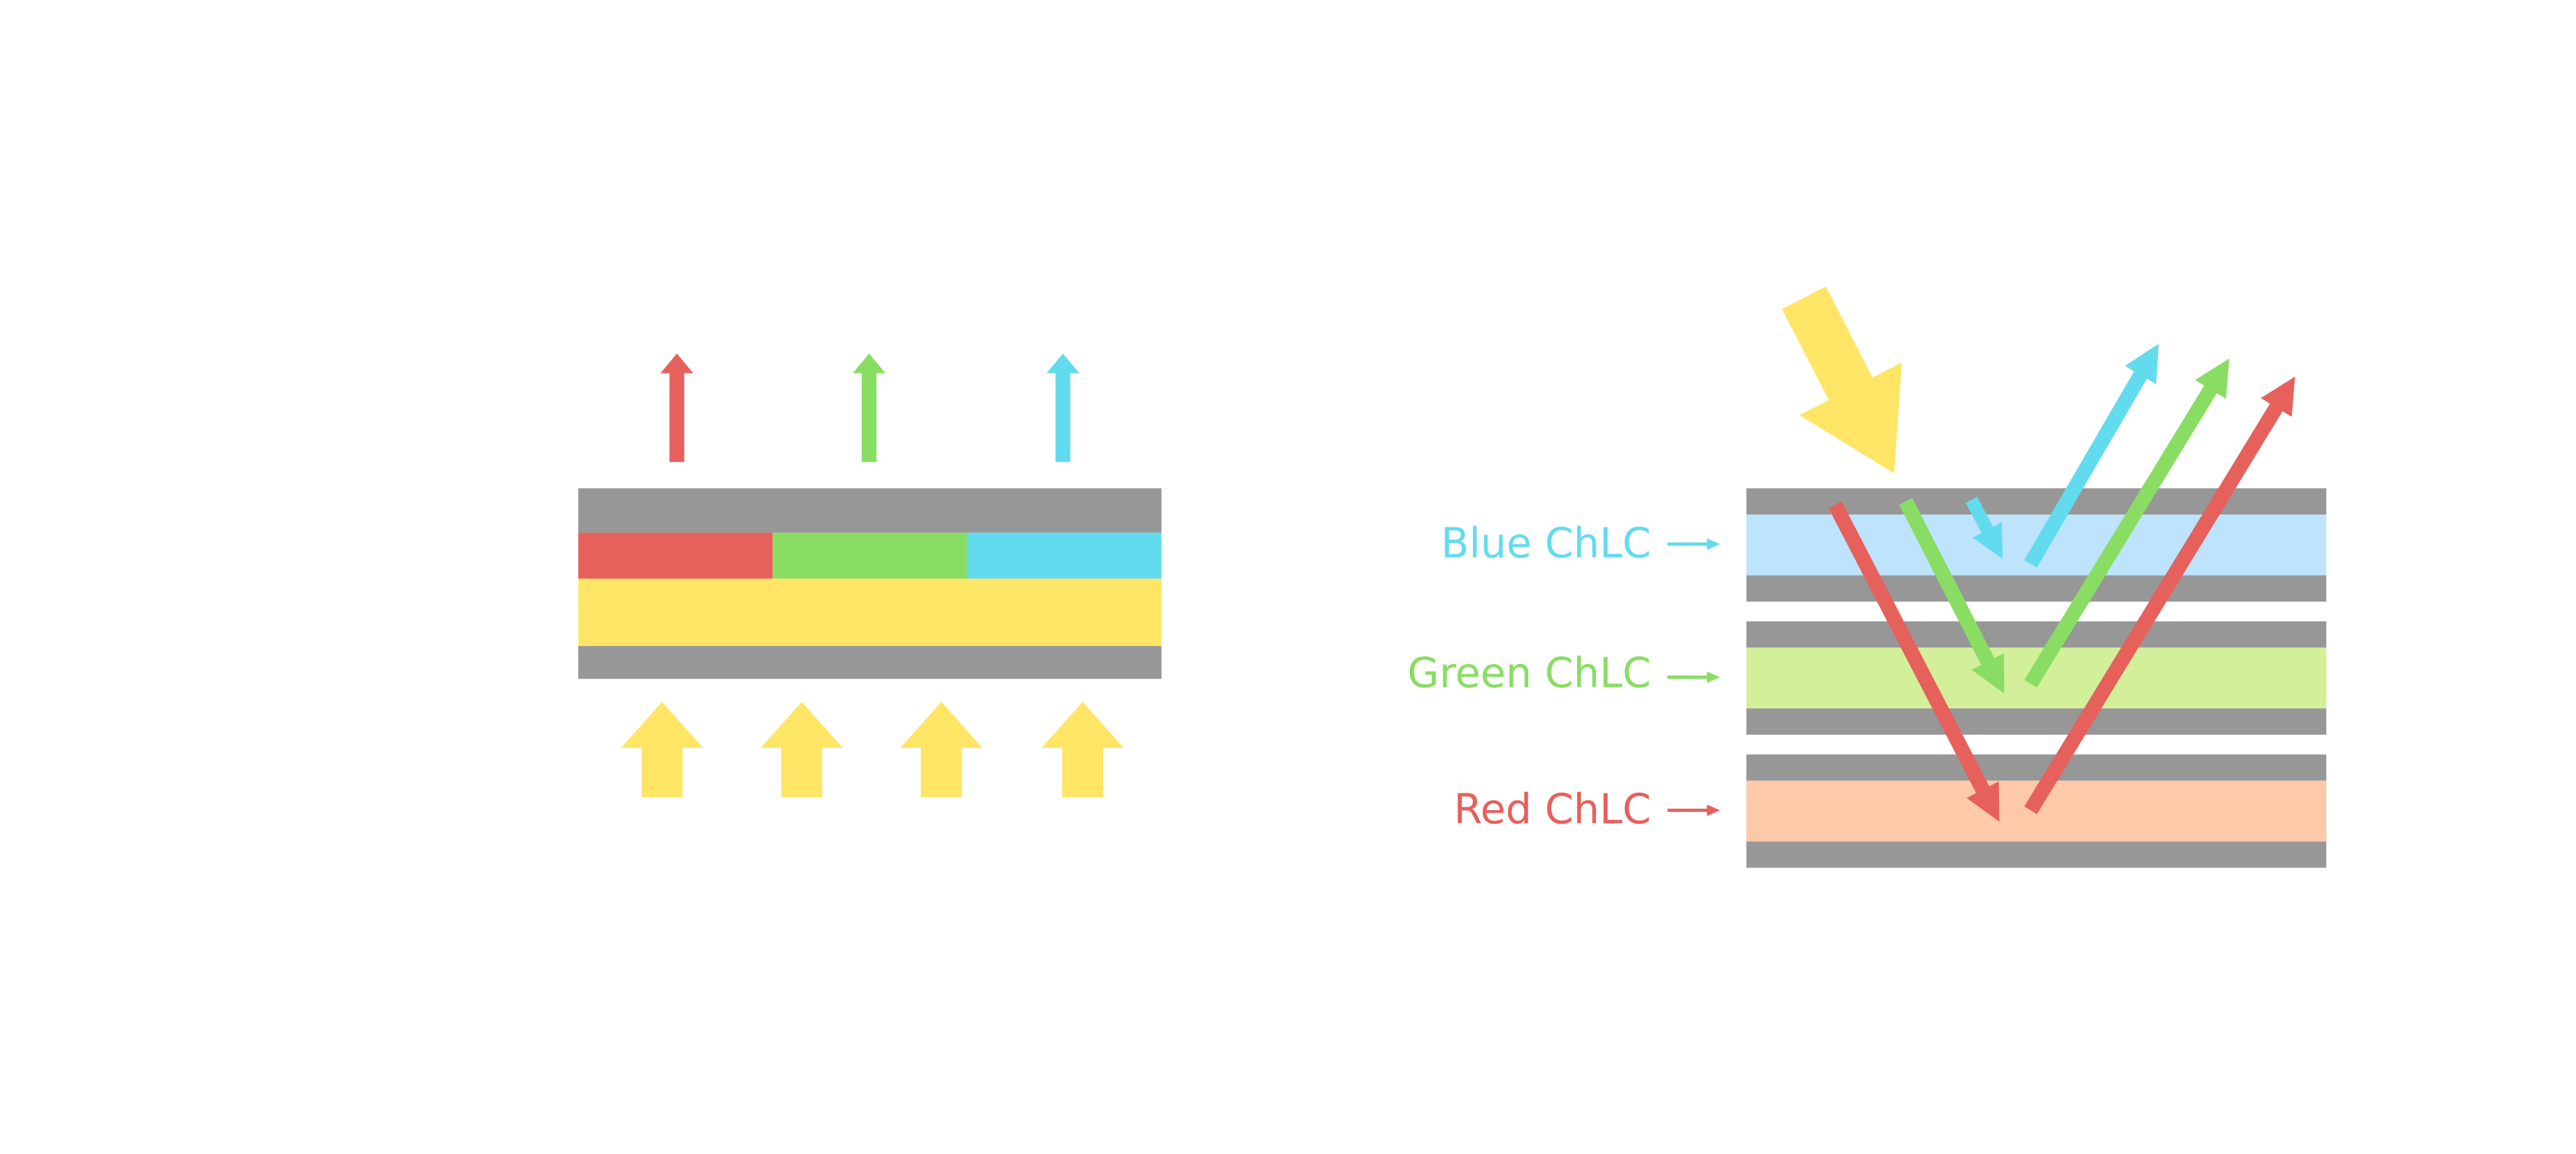 This screenshot has width=2576, height=1154. I want to click on cyan-filter-segment, so click(1064, 556).